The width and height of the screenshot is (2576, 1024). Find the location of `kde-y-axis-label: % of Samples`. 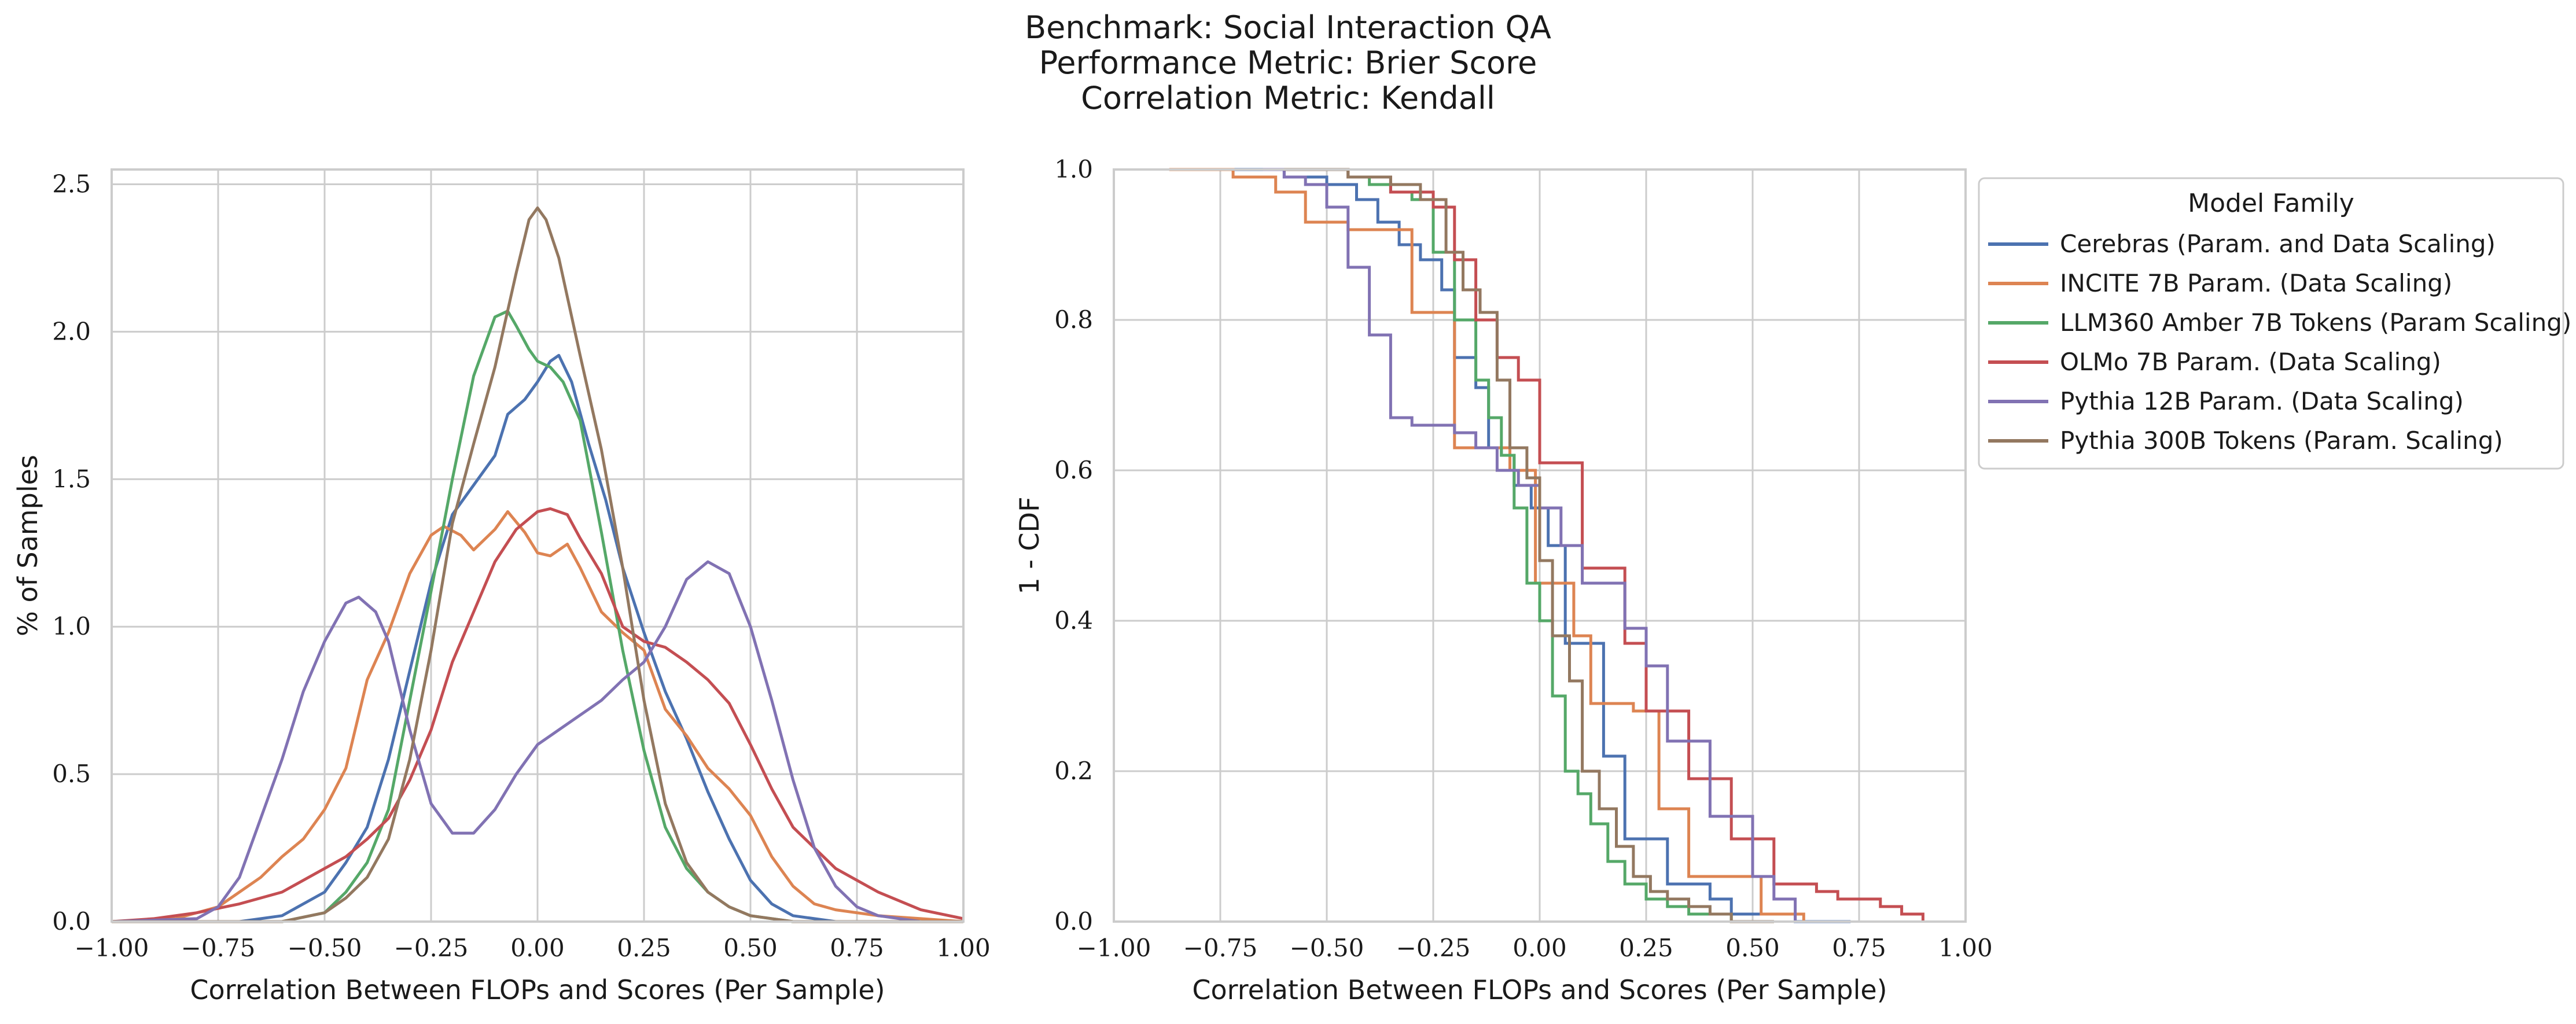

kde-y-axis-label: % of Samples is located at coordinates (27, 545).